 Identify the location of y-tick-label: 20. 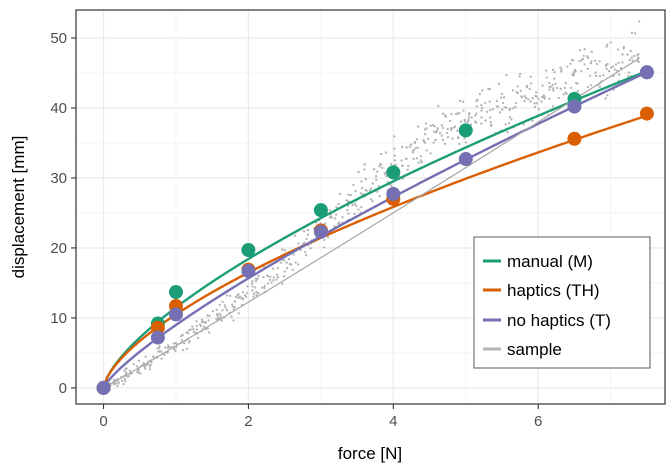
(58, 248).